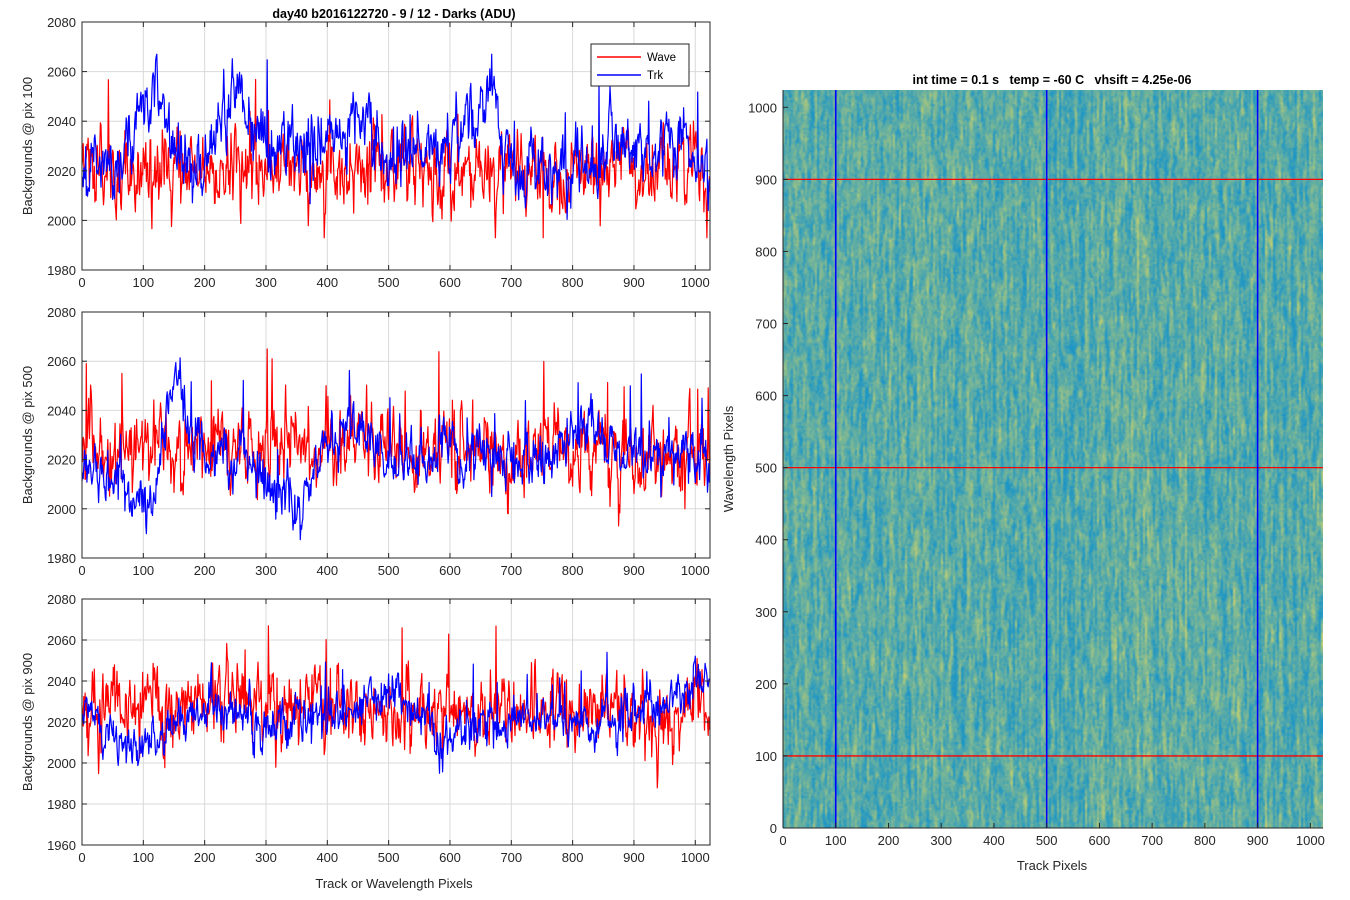 This screenshot has width=1350, height=900. I want to click on figure-title: day40 b2016122720 - 9 / 12 - Darks (ADU), so click(393, 14).